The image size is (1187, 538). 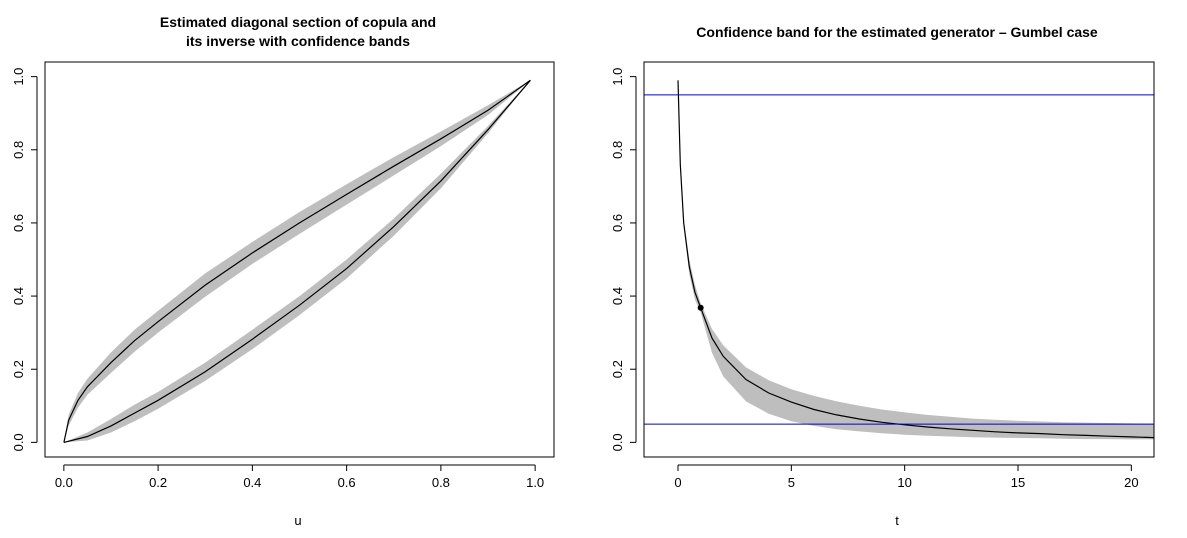 I want to click on x-tick-label: 0.0, so click(x=64, y=482).